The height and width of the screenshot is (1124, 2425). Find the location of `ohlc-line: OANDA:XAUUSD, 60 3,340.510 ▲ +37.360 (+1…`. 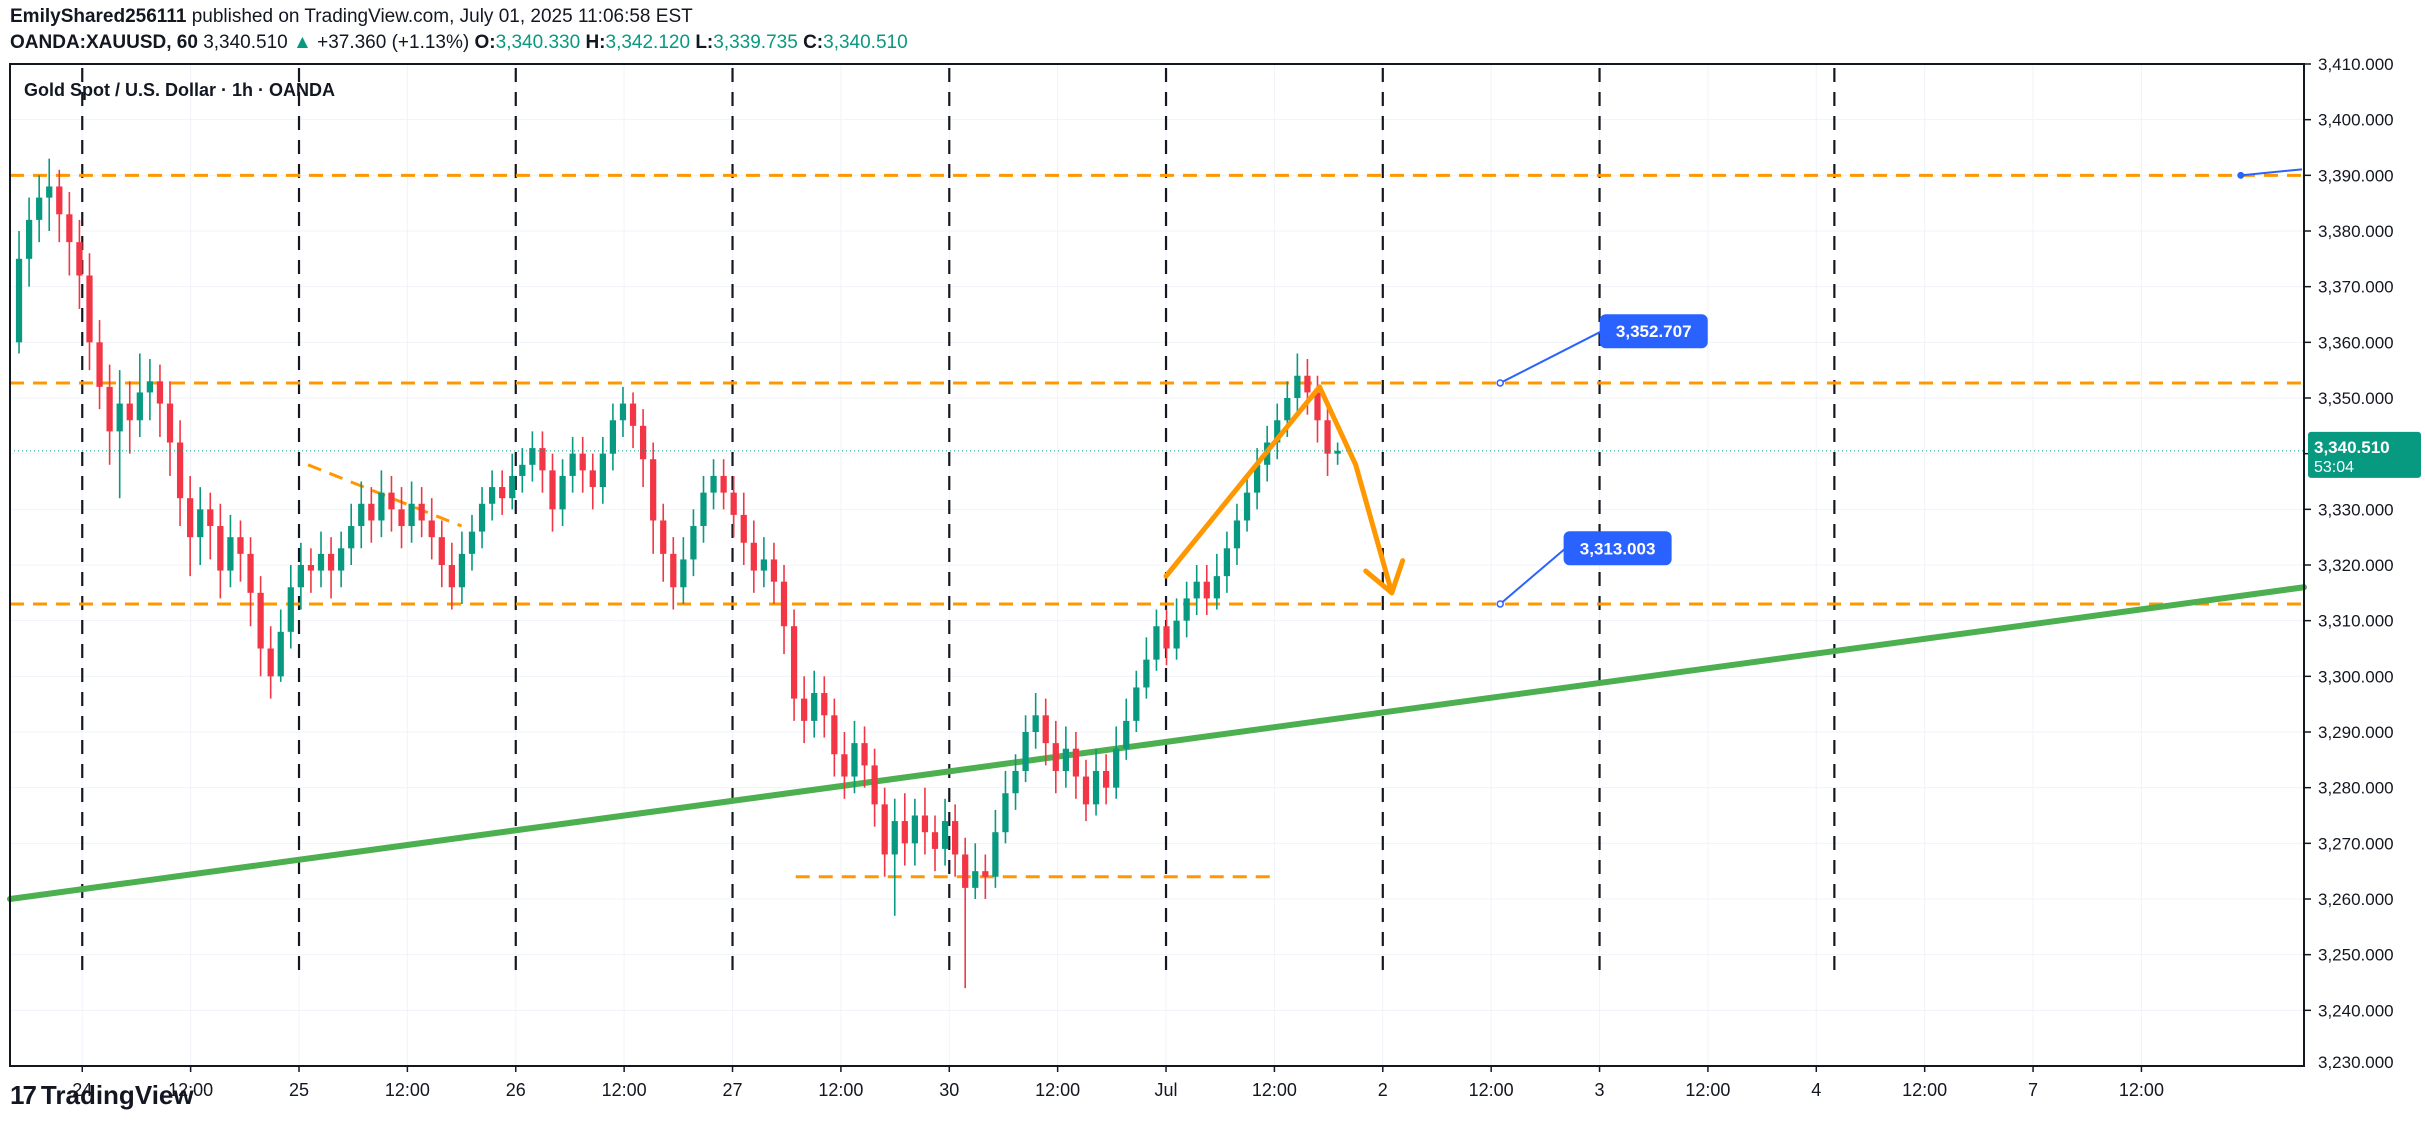

ohlc-line: OANDA:XAUUSD, 60 3,340.510 ▲ +37.360 (+1… is located at coordinates (459, 43).